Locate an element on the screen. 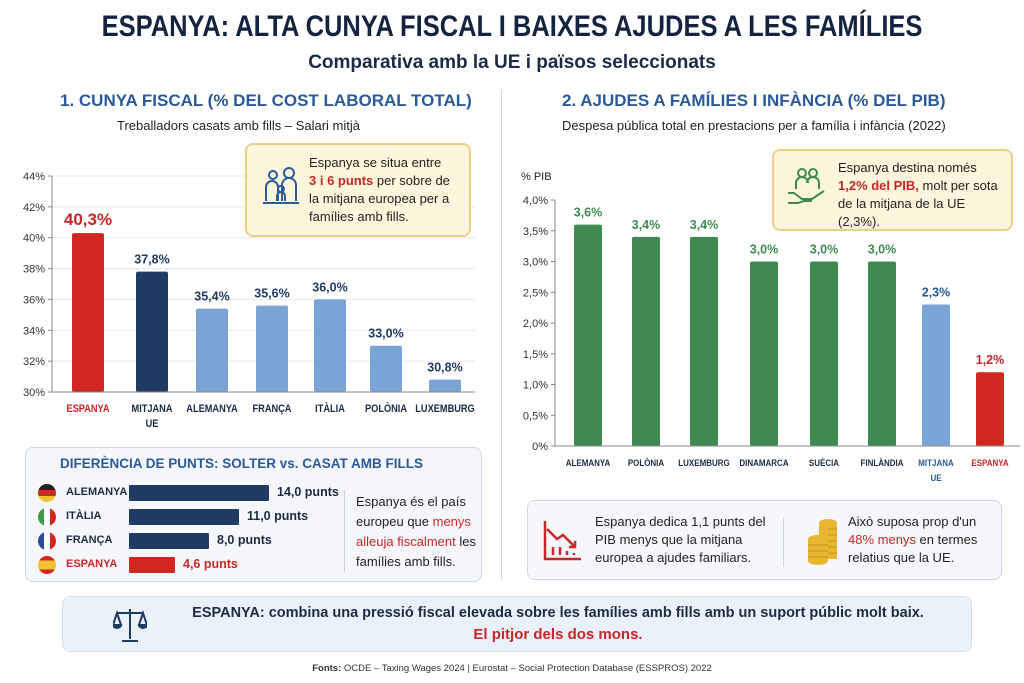 The height and width of the screenshot is (683, 1024). difference-row: ITÀLIA 11,0 punts is located at coordinates (186, 517).